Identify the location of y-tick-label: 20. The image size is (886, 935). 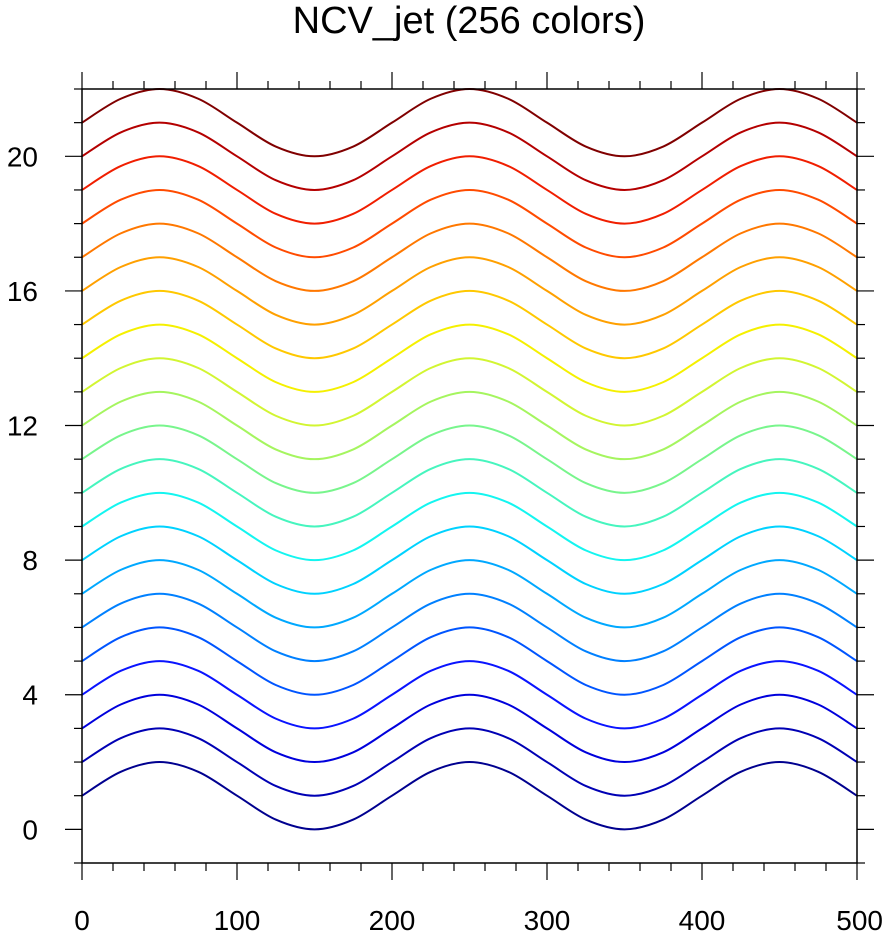
(22, 156).